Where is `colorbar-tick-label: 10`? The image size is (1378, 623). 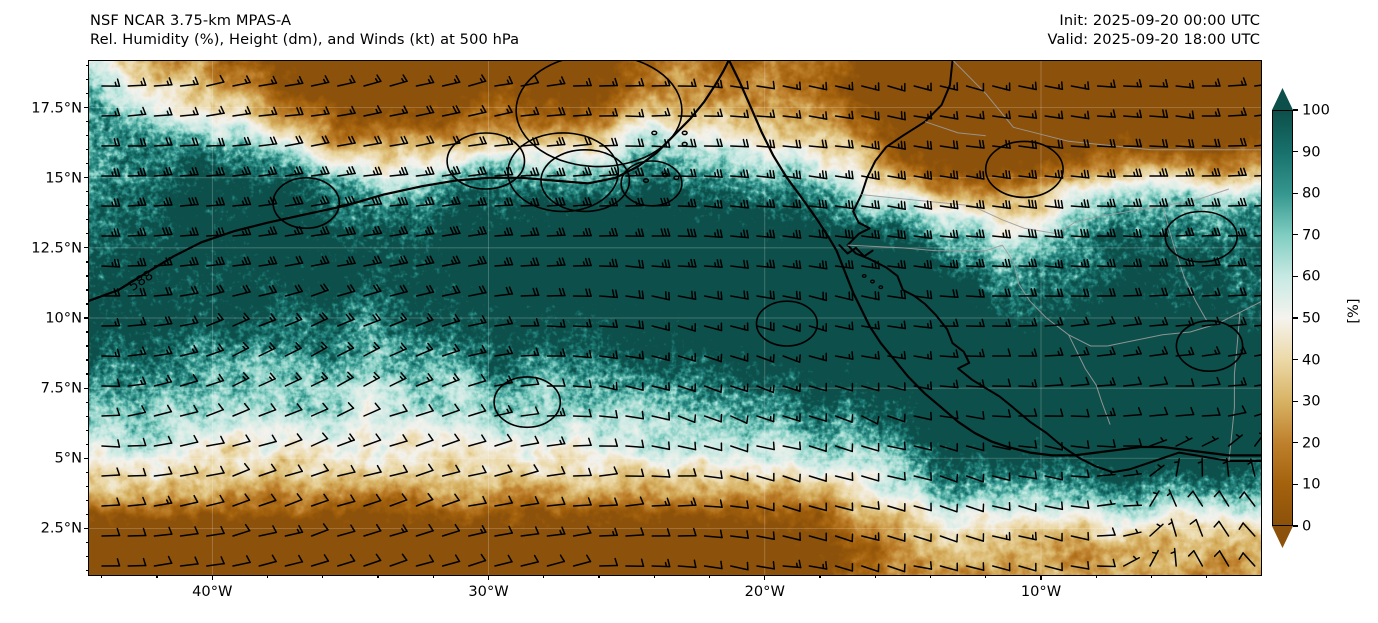 colorbar-tick-label: 10 is located at coordinates (1311, 484).